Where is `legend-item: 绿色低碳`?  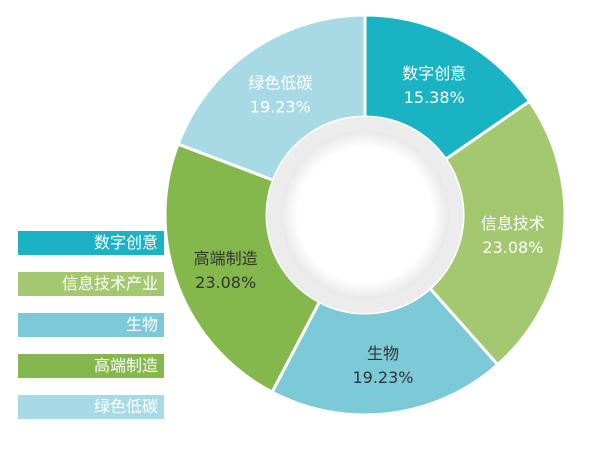
legend-item: 绿色低碳 is located at coordinates (91, 407).